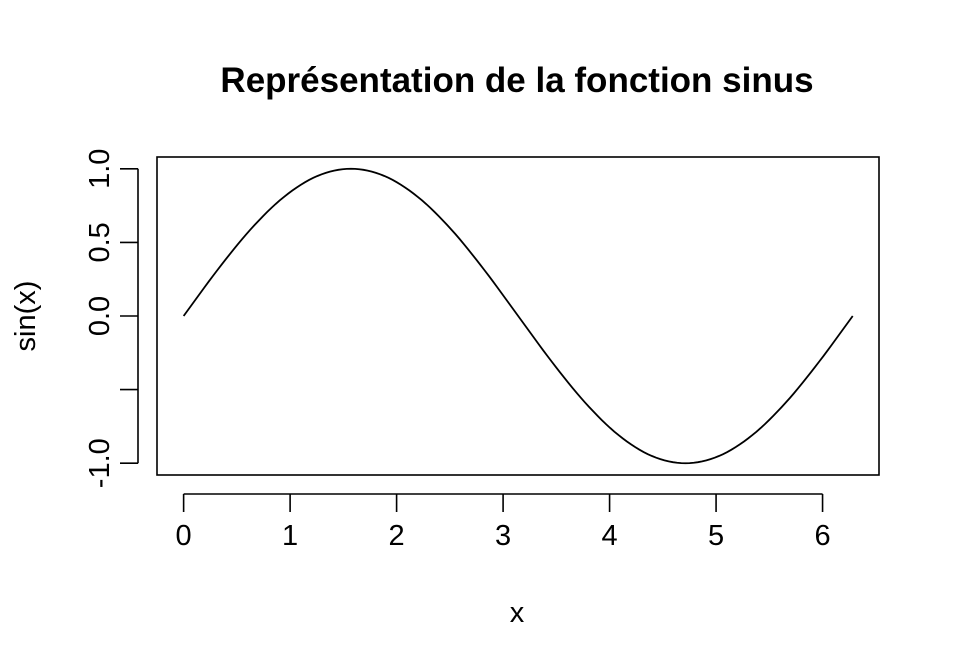 The image size is (960, 672). What do you see at coordinates (290, 536) in the screenshot?
I see `x-tick-label: 1` at bounding box center [290, 536].